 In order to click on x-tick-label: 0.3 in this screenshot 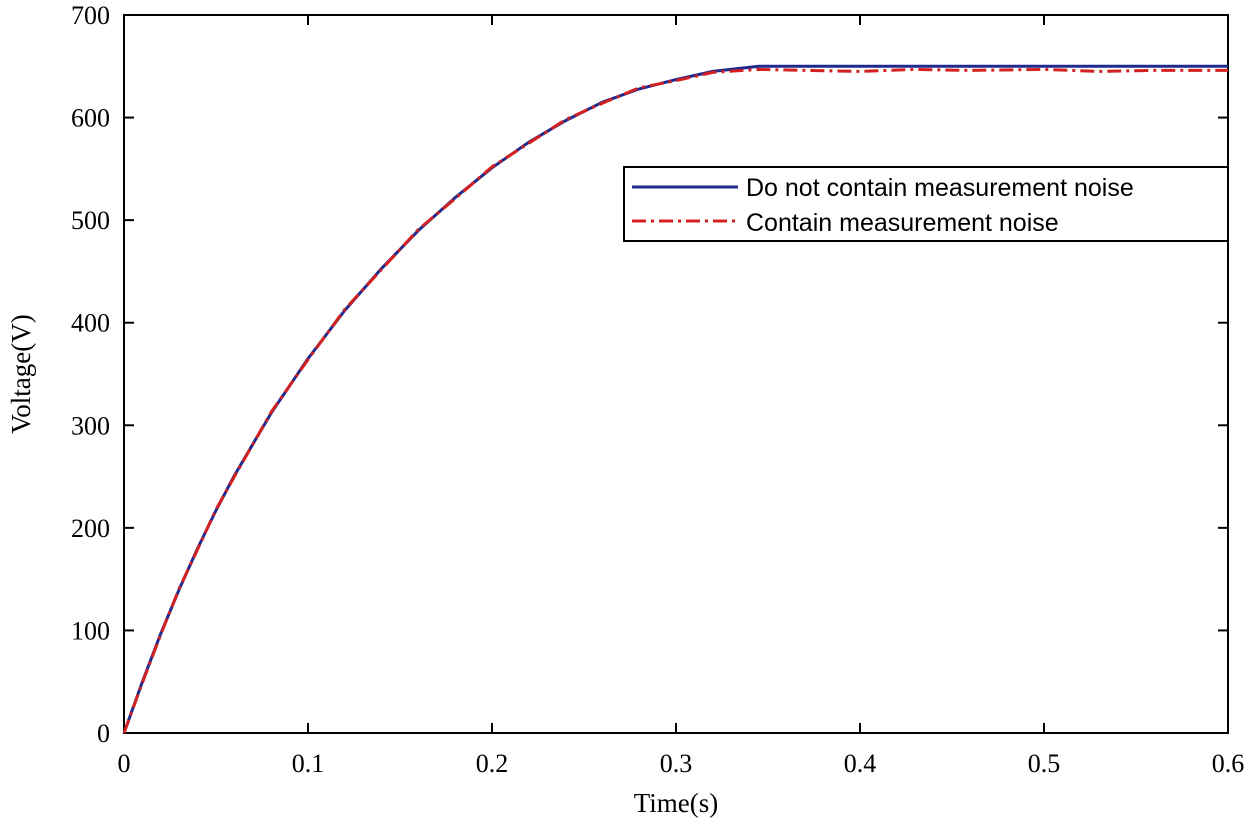, I will do `click(676, 763)`.